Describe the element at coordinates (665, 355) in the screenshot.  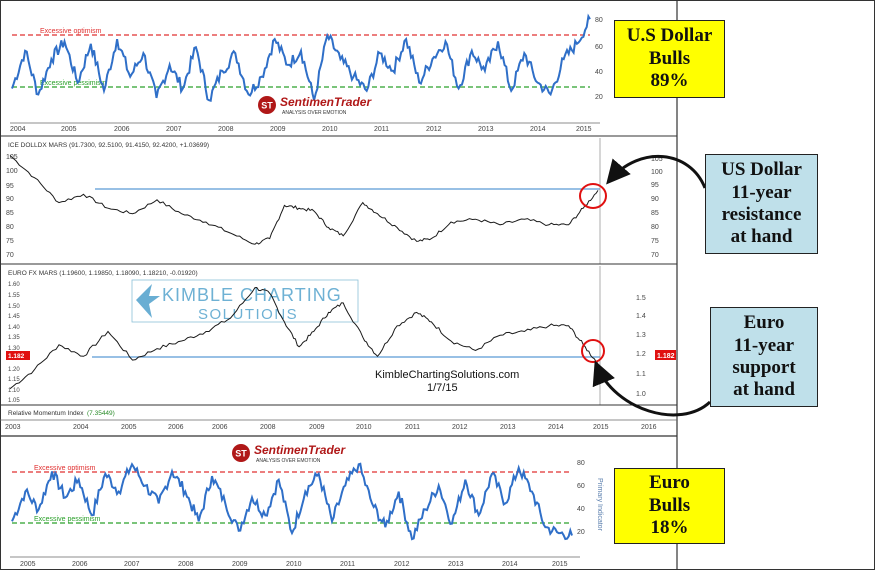
I see `euro-last-price-badge` at that location.